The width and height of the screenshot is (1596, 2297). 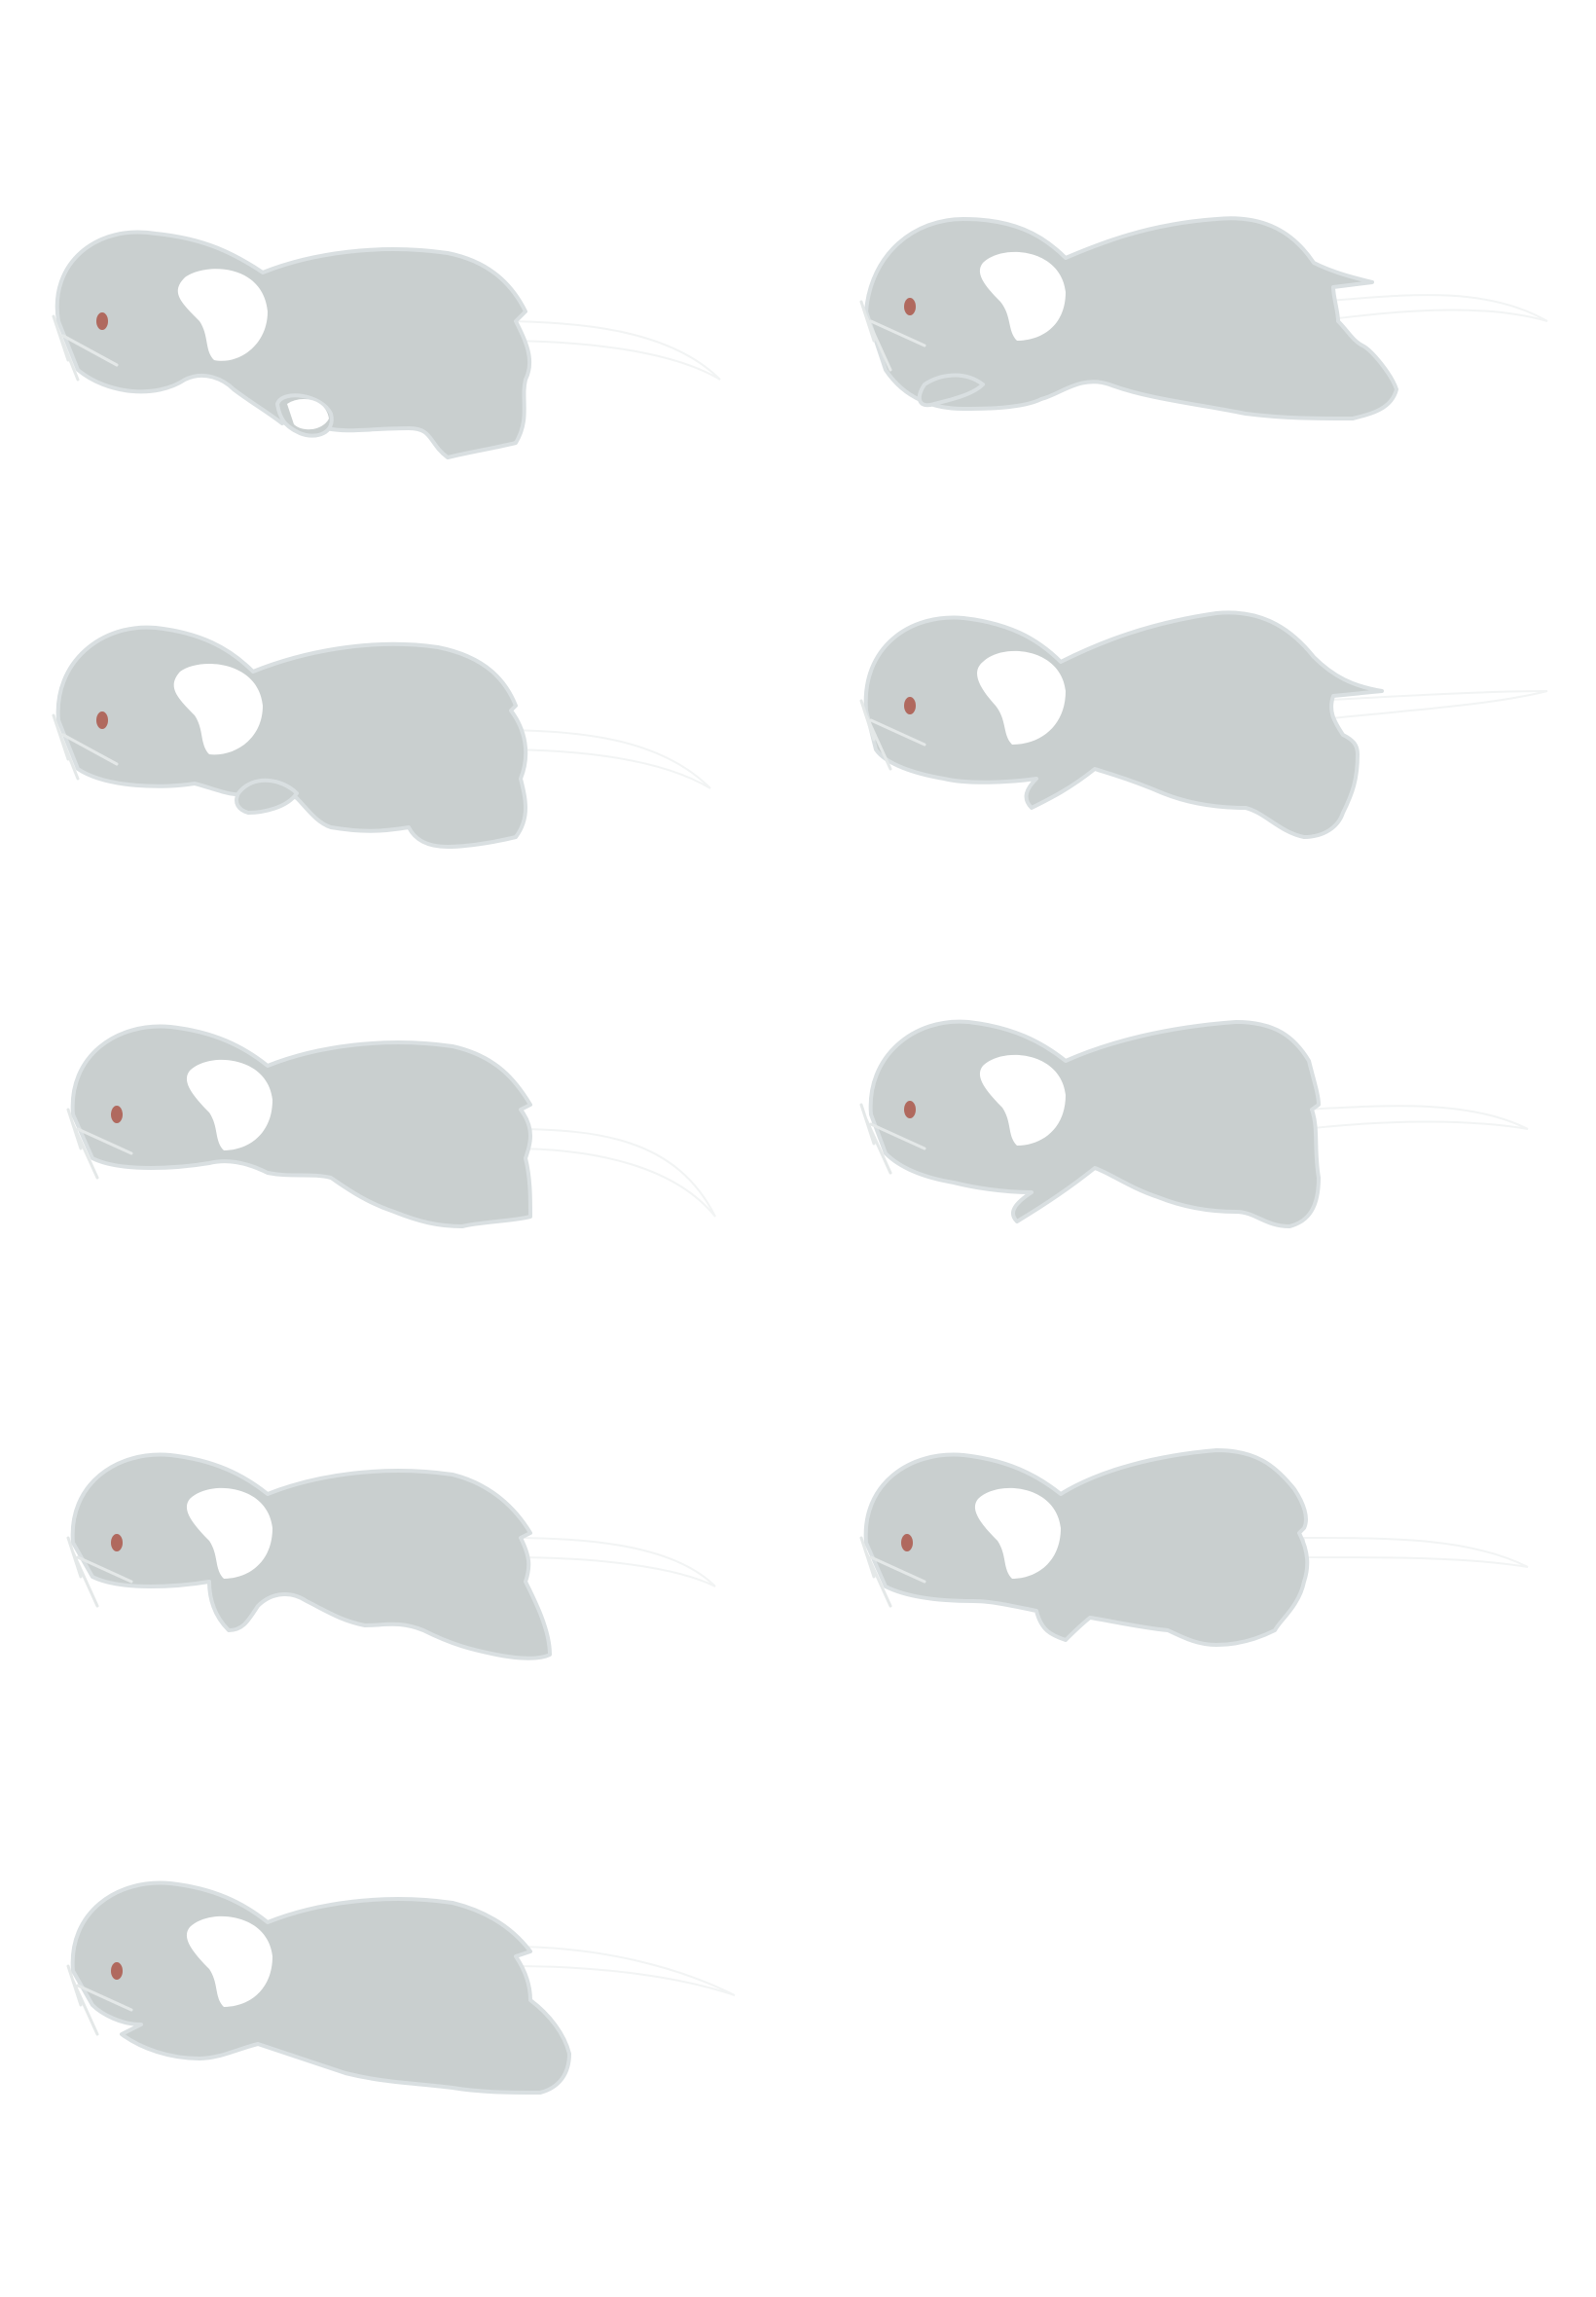 What do you see at coordinates (308, 415) in the screenshot?
I see `mouse-paw` at bounding box center [308, 415].